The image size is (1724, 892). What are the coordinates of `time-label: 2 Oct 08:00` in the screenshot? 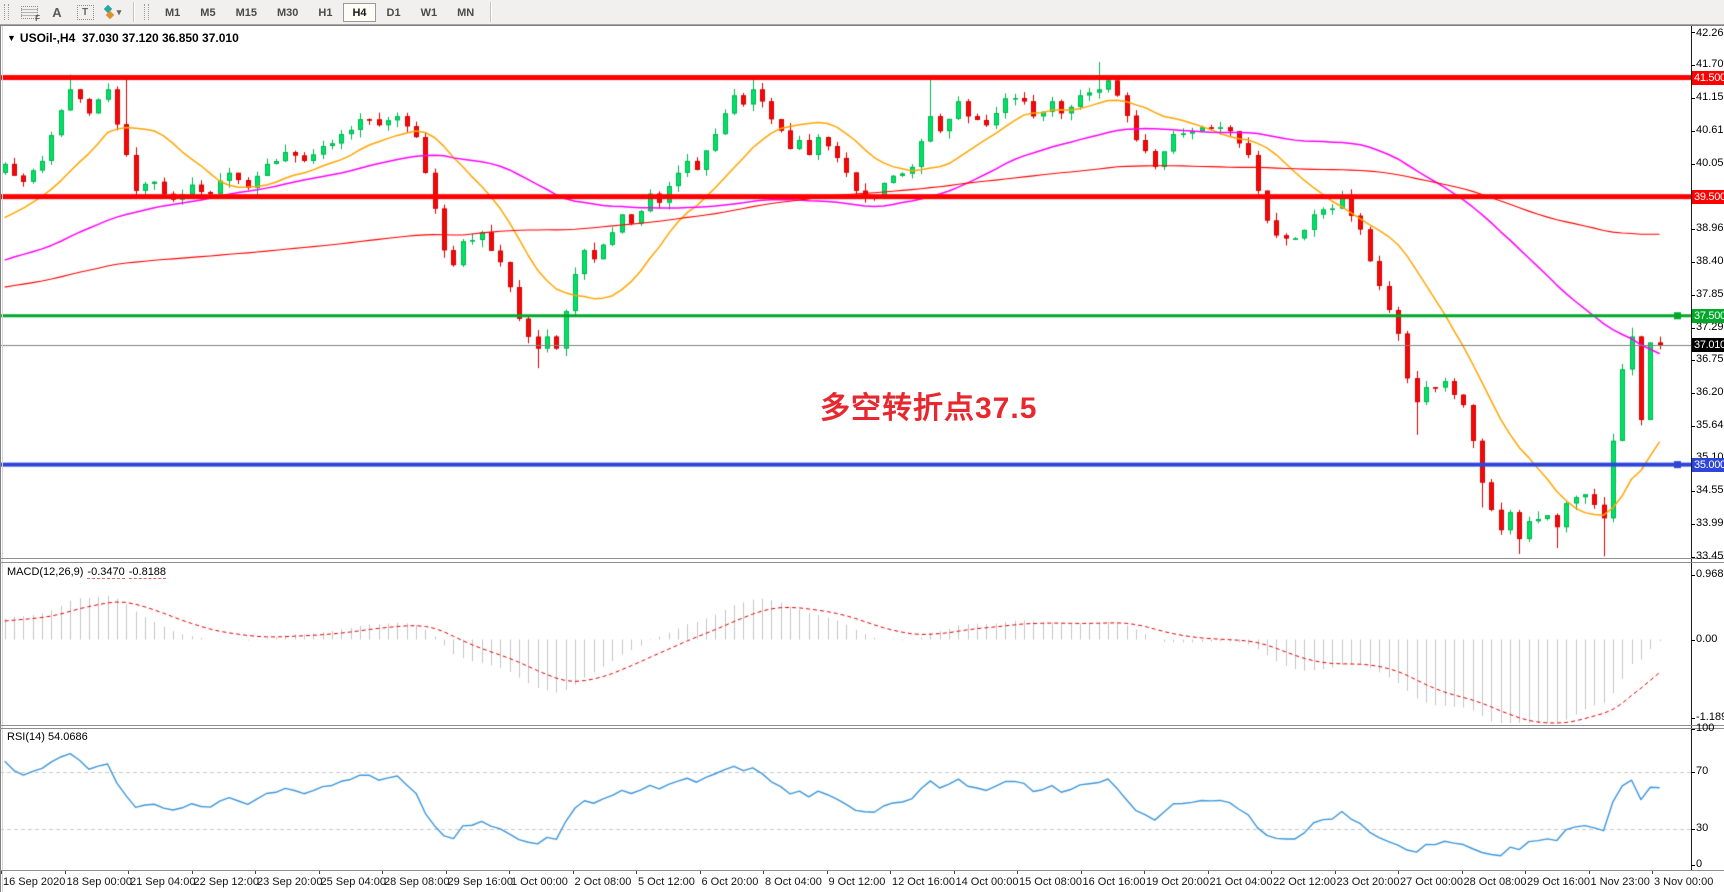 It's located at (603, 882).